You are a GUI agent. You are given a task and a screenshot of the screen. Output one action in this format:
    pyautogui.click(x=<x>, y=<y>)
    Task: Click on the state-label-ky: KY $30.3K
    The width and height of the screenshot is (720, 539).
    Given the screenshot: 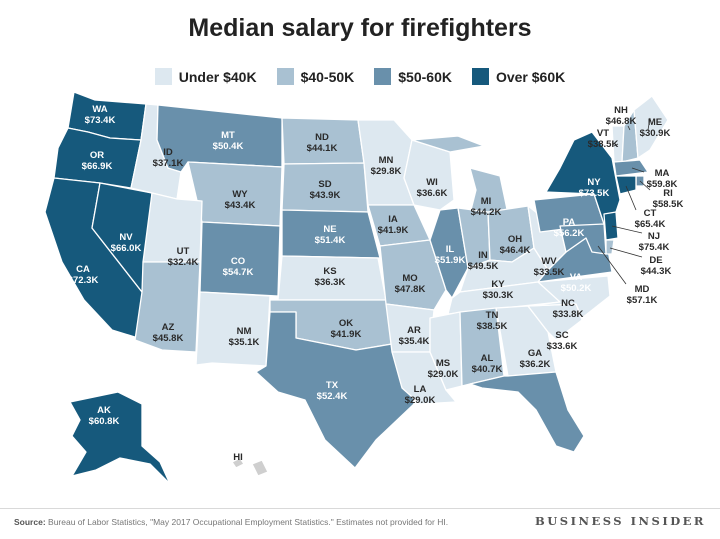 What is the action you would take?
    pyautogui.click(x=498, y=290)
    